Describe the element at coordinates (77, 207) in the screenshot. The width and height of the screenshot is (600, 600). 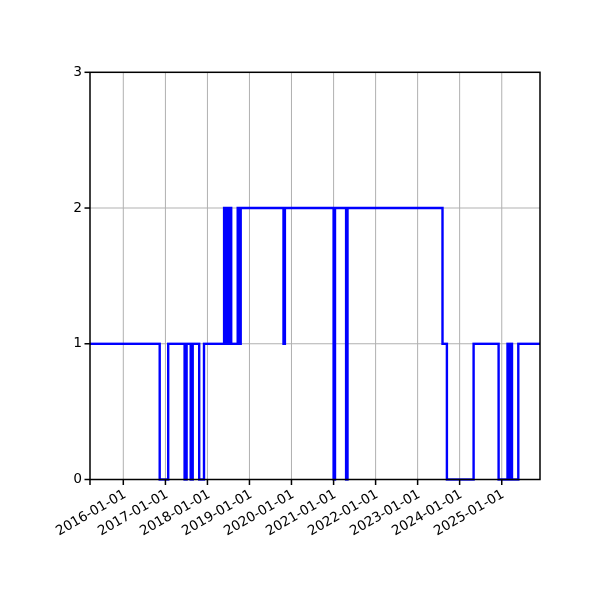
I see `y-tick-label-2: 2` at that location.